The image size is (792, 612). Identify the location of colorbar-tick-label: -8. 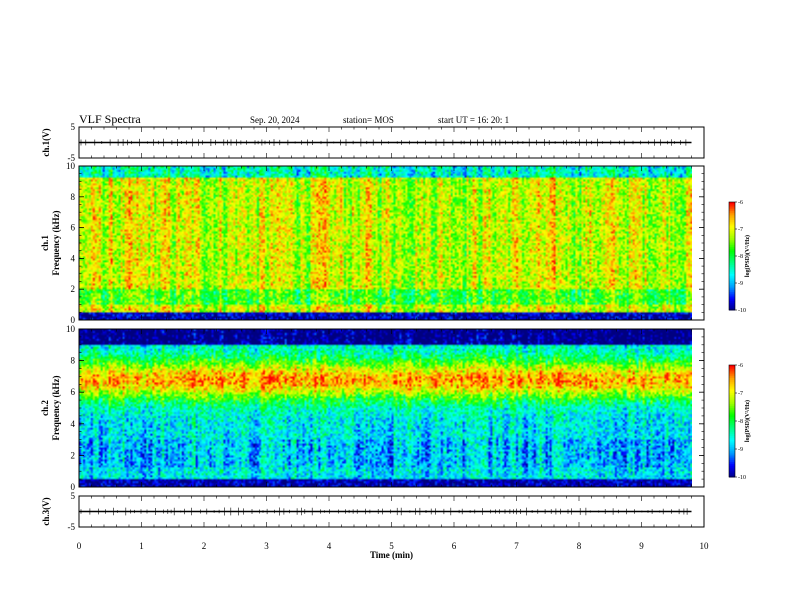
(740, 257).